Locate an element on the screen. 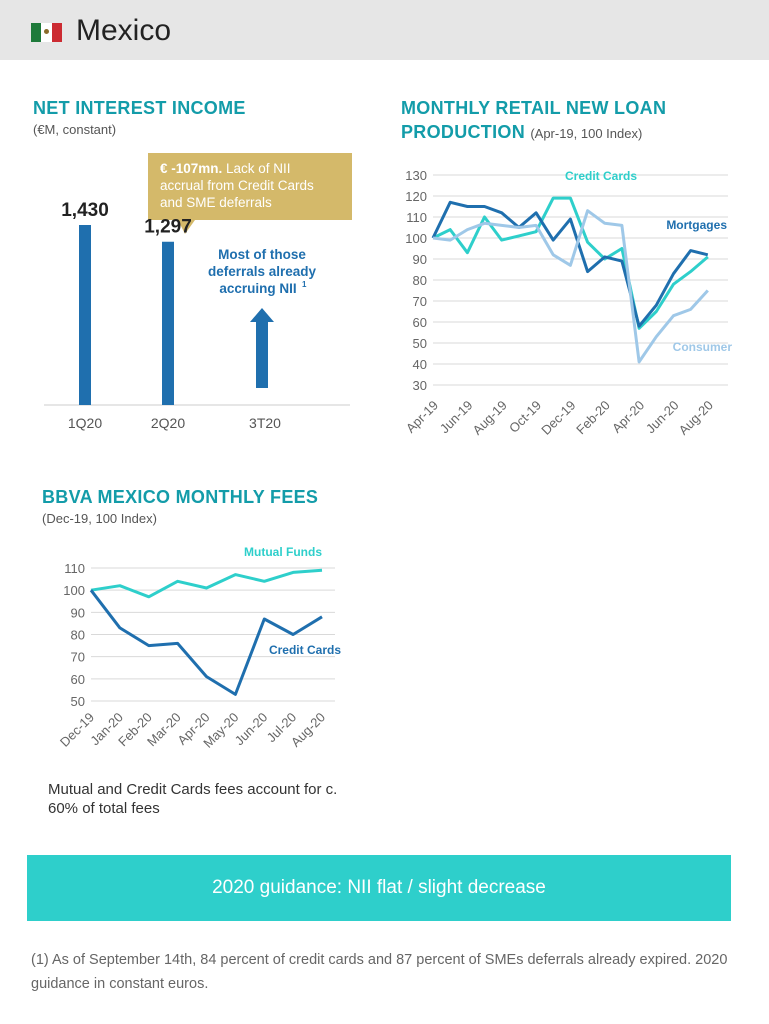  nii-bars: 1Q20 1,430 2Q20 1,297 3T20 is located at coordinates (171, 315).